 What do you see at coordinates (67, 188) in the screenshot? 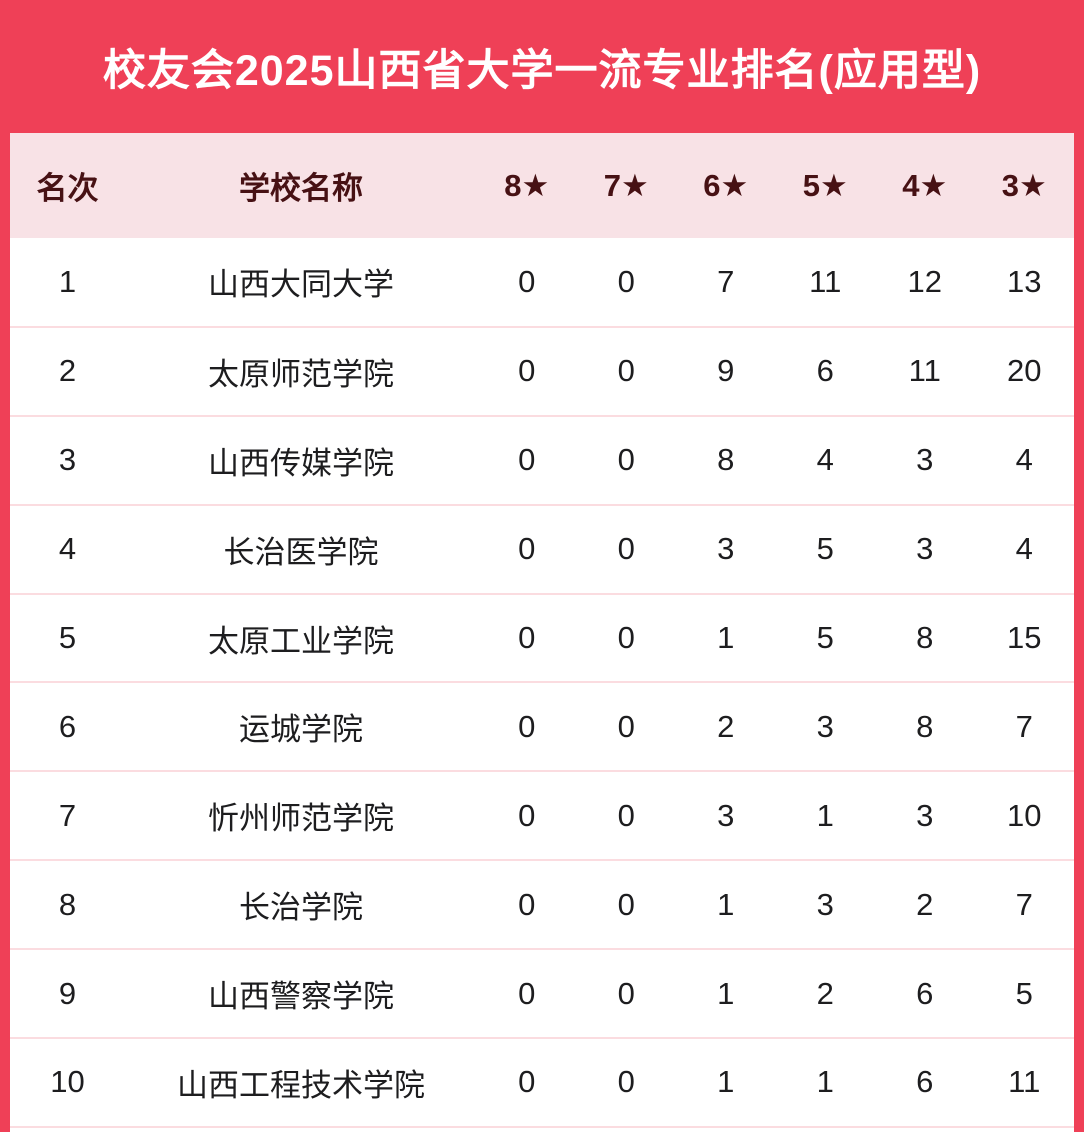
I see `column-header-rank: 名次` at bounding box center [67, 188].